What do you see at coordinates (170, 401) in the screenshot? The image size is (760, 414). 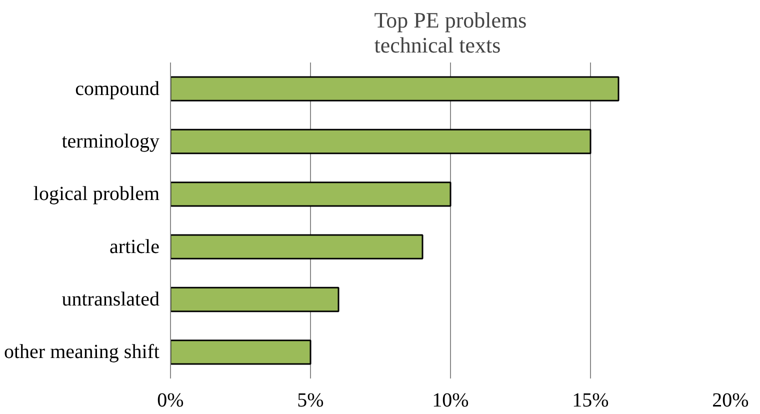 I see `x-tick-label: 0%` at bounding box center [170, 401].